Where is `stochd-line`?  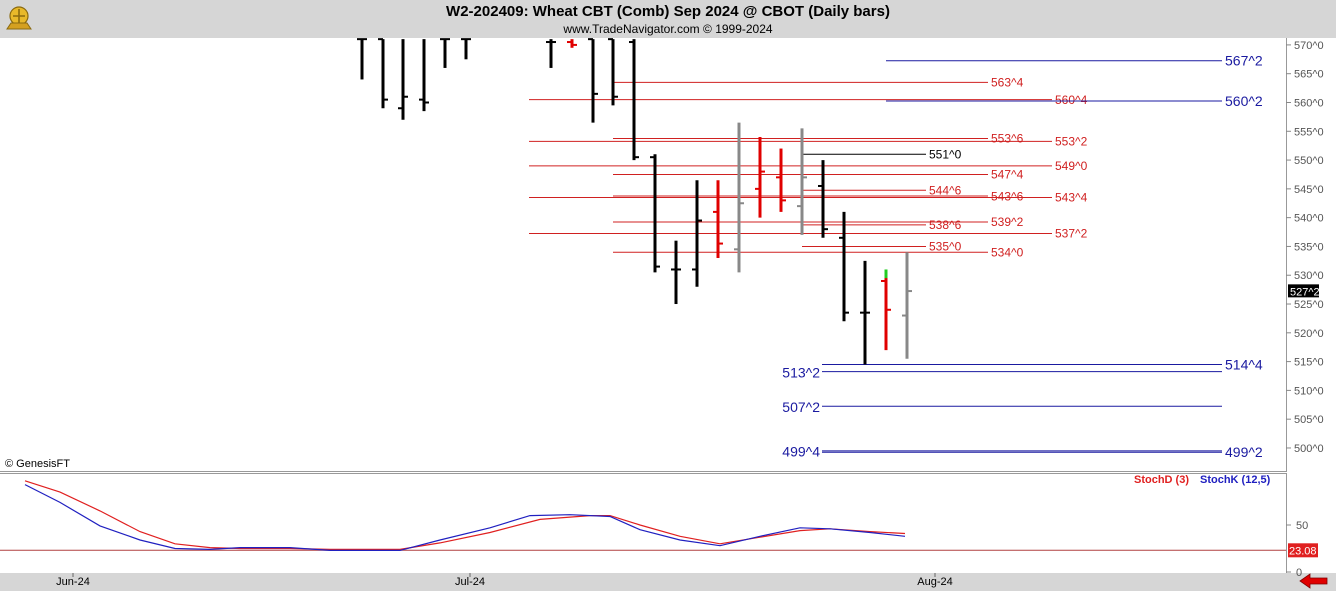 stochd-line is located at coordinates (465, 515).